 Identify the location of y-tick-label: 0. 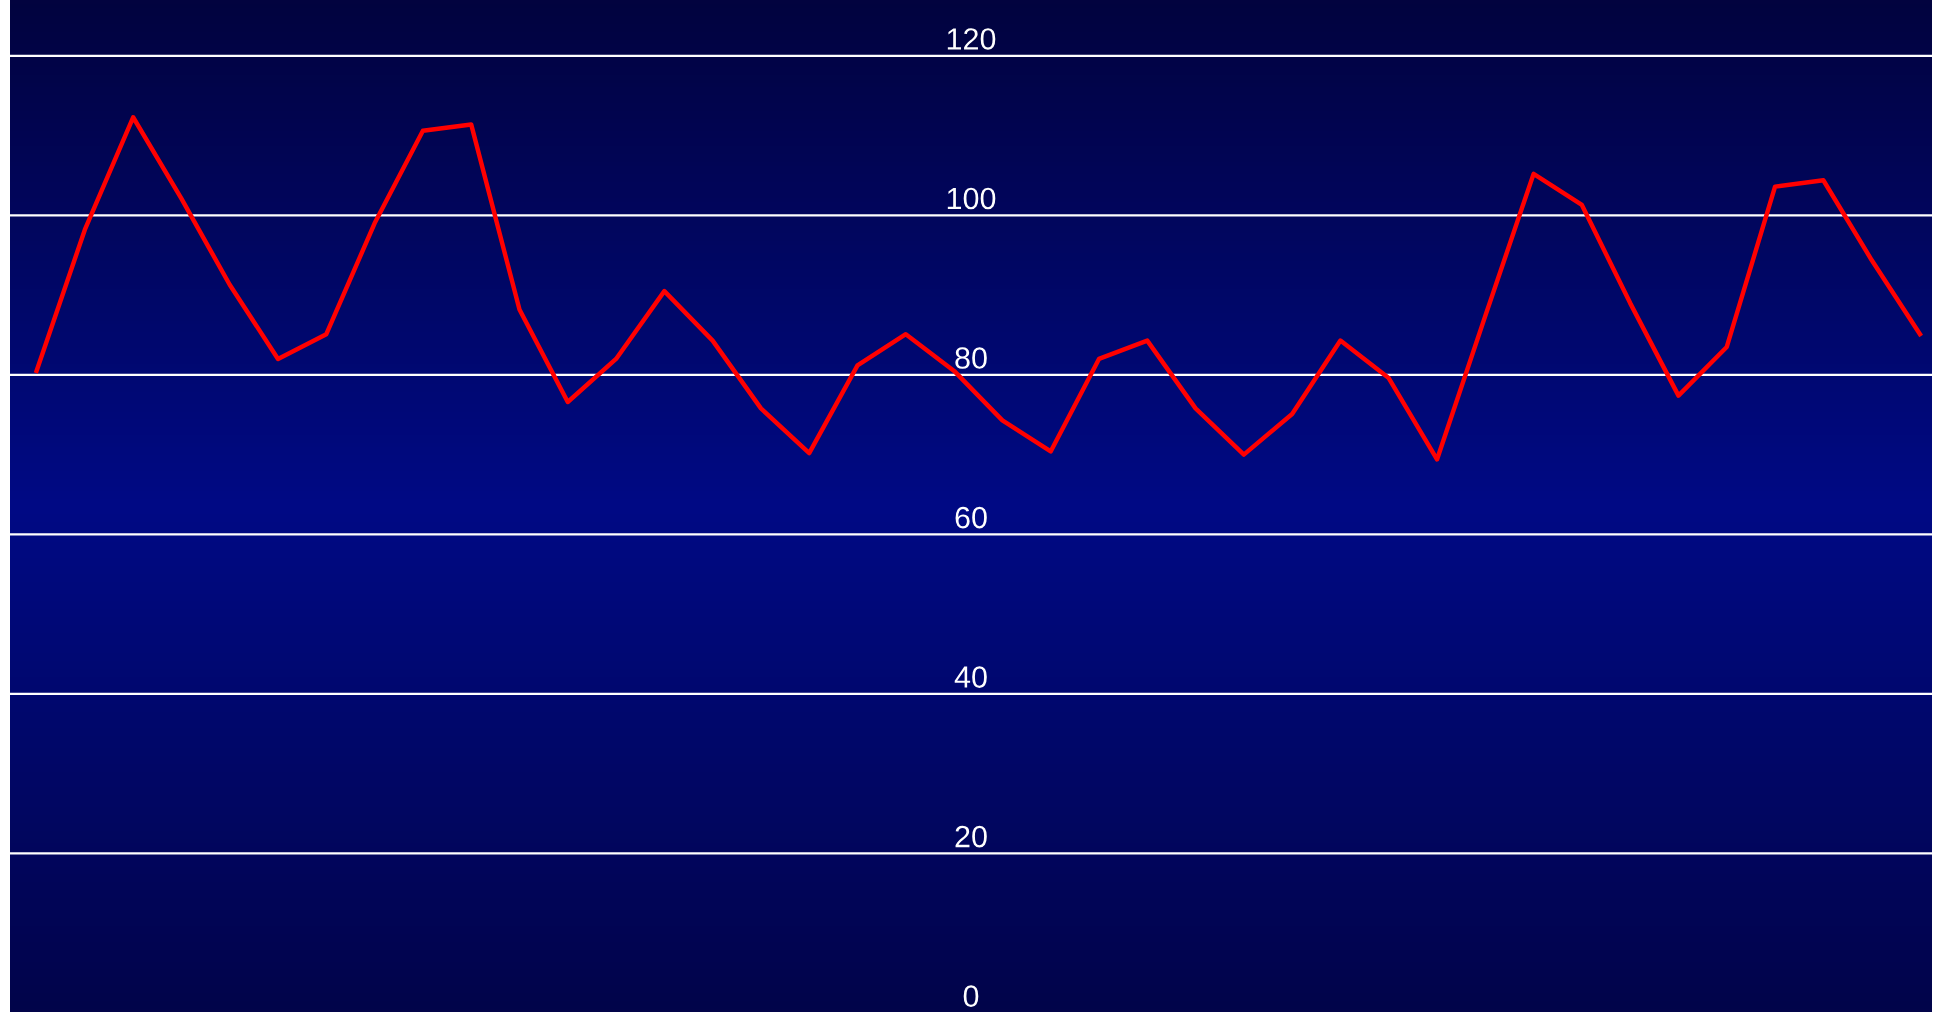
(971, 996).